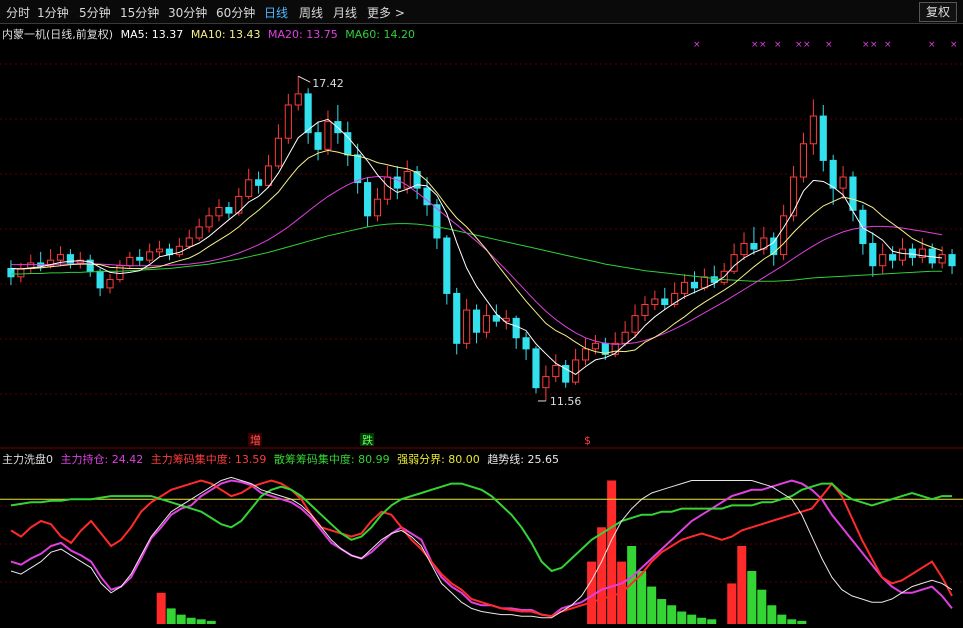  I want to click on signal-mark: $, so click(587, 440).